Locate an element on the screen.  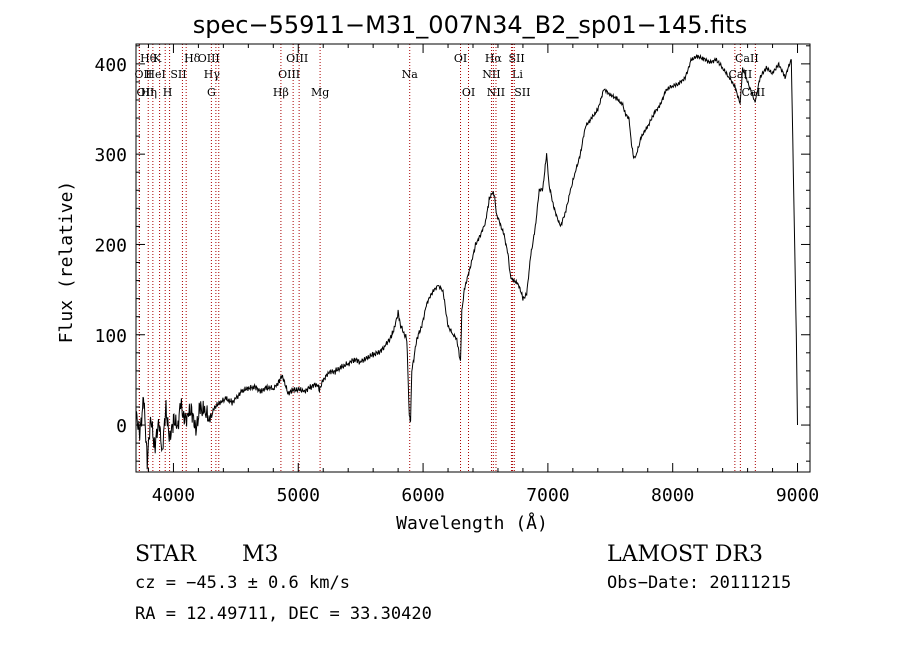
marker-label: Na is located at coordinates (410, 74).